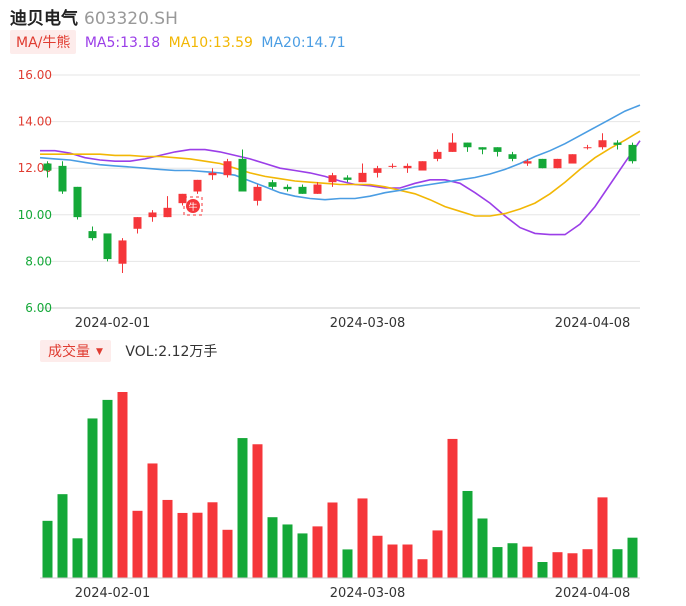 This screenshot has width=686, height=606. Describe the element at coordinates (171, 352) in the screenshot. I see `volume-value: VOL:2.12万手` at that location.